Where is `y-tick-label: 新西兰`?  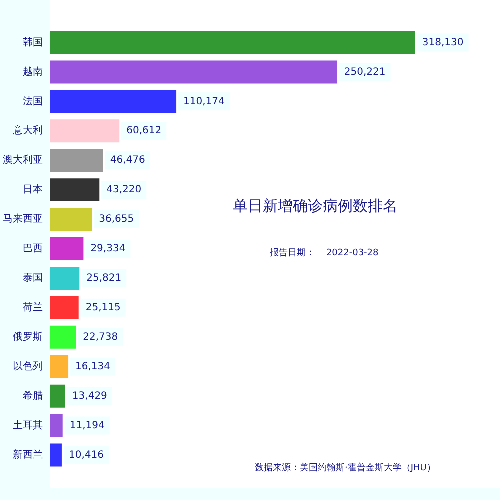 y-tick-label: 新西兰 is located at coordinates (28, 454).